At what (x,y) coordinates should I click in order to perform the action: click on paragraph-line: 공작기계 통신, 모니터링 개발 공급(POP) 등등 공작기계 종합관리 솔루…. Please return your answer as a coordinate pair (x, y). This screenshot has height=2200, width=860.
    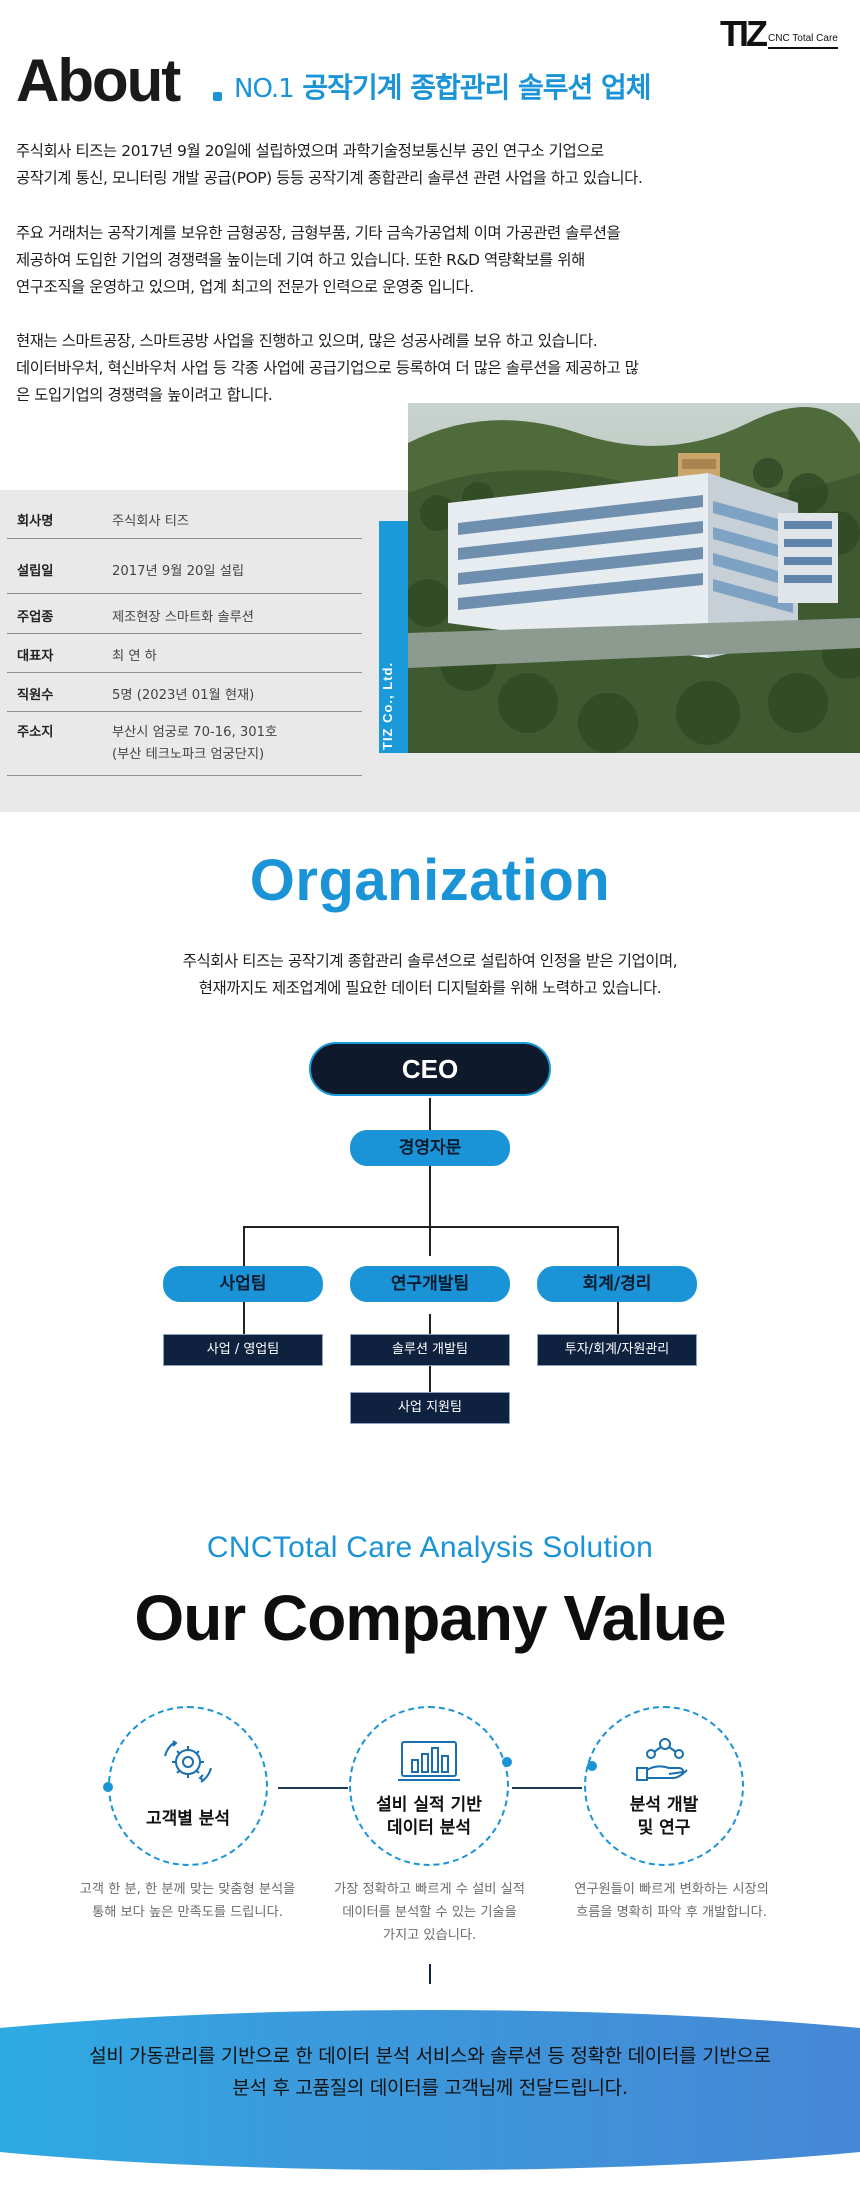
    Looking at the image, I should click on (329, 178).